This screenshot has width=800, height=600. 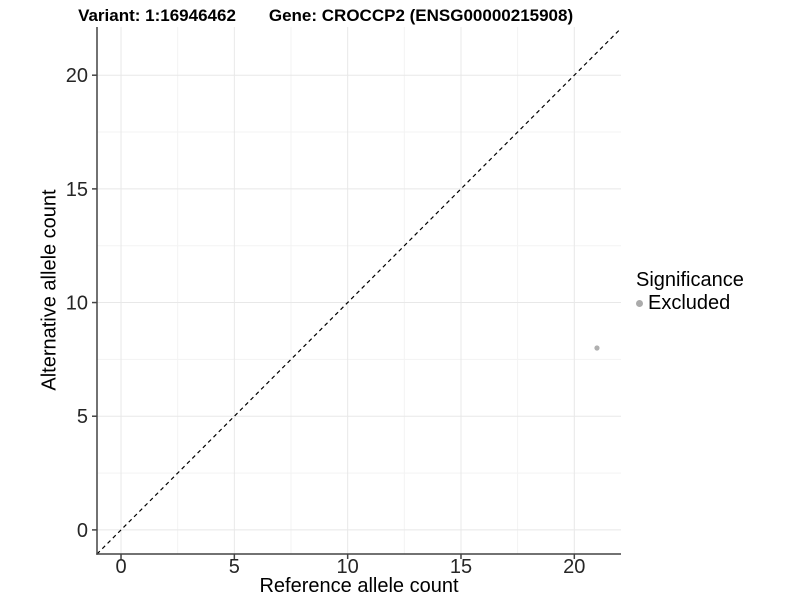 I want to click on y-tick-label: 10, so click(x=77, y=304).